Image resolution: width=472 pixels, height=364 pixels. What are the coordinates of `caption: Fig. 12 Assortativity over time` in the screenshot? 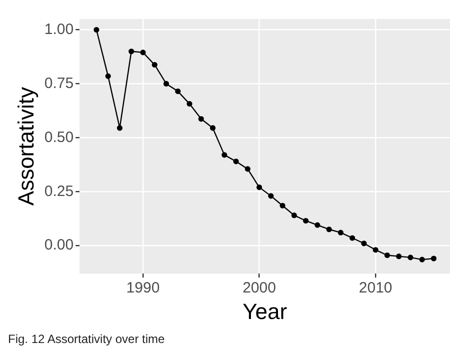 It's located at (87, 339).